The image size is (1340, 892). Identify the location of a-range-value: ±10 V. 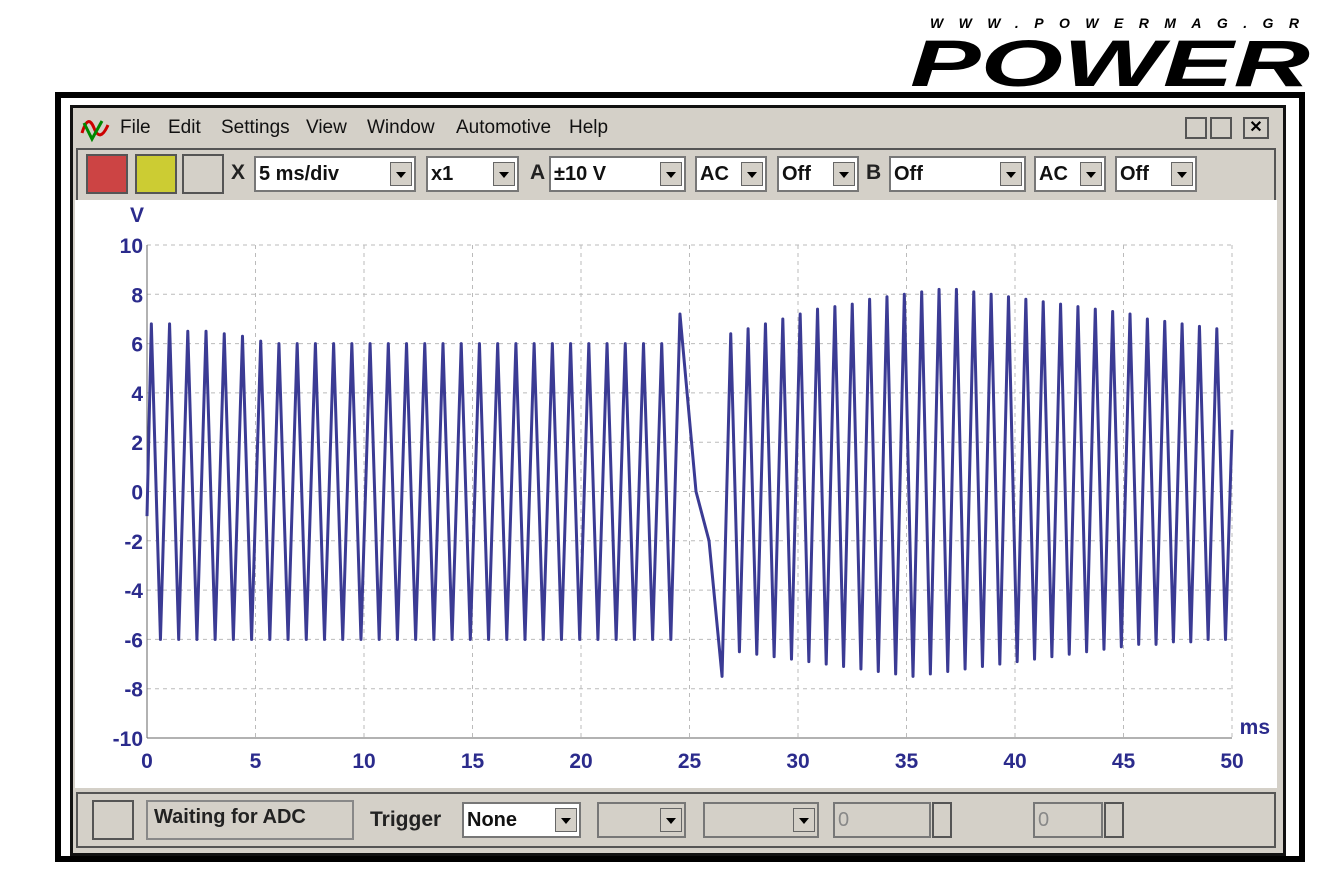
(580, 174).